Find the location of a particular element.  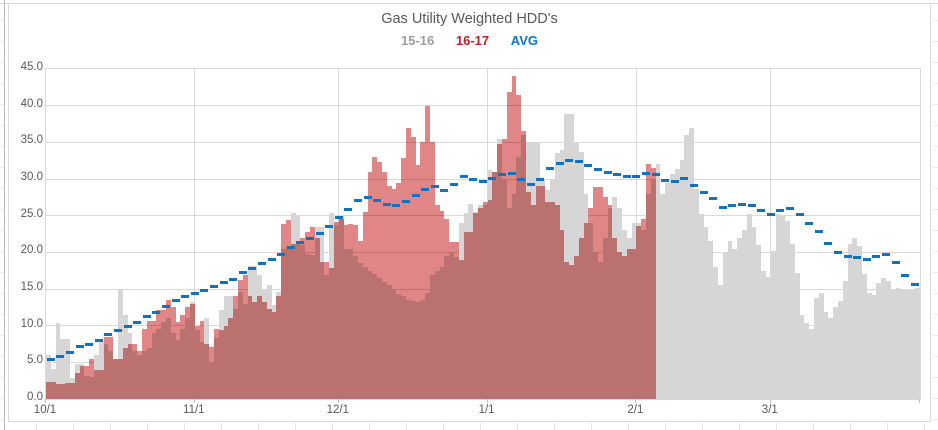

chart-legend: 15-16 16-17 AVG is located at coordinates (469, 40).